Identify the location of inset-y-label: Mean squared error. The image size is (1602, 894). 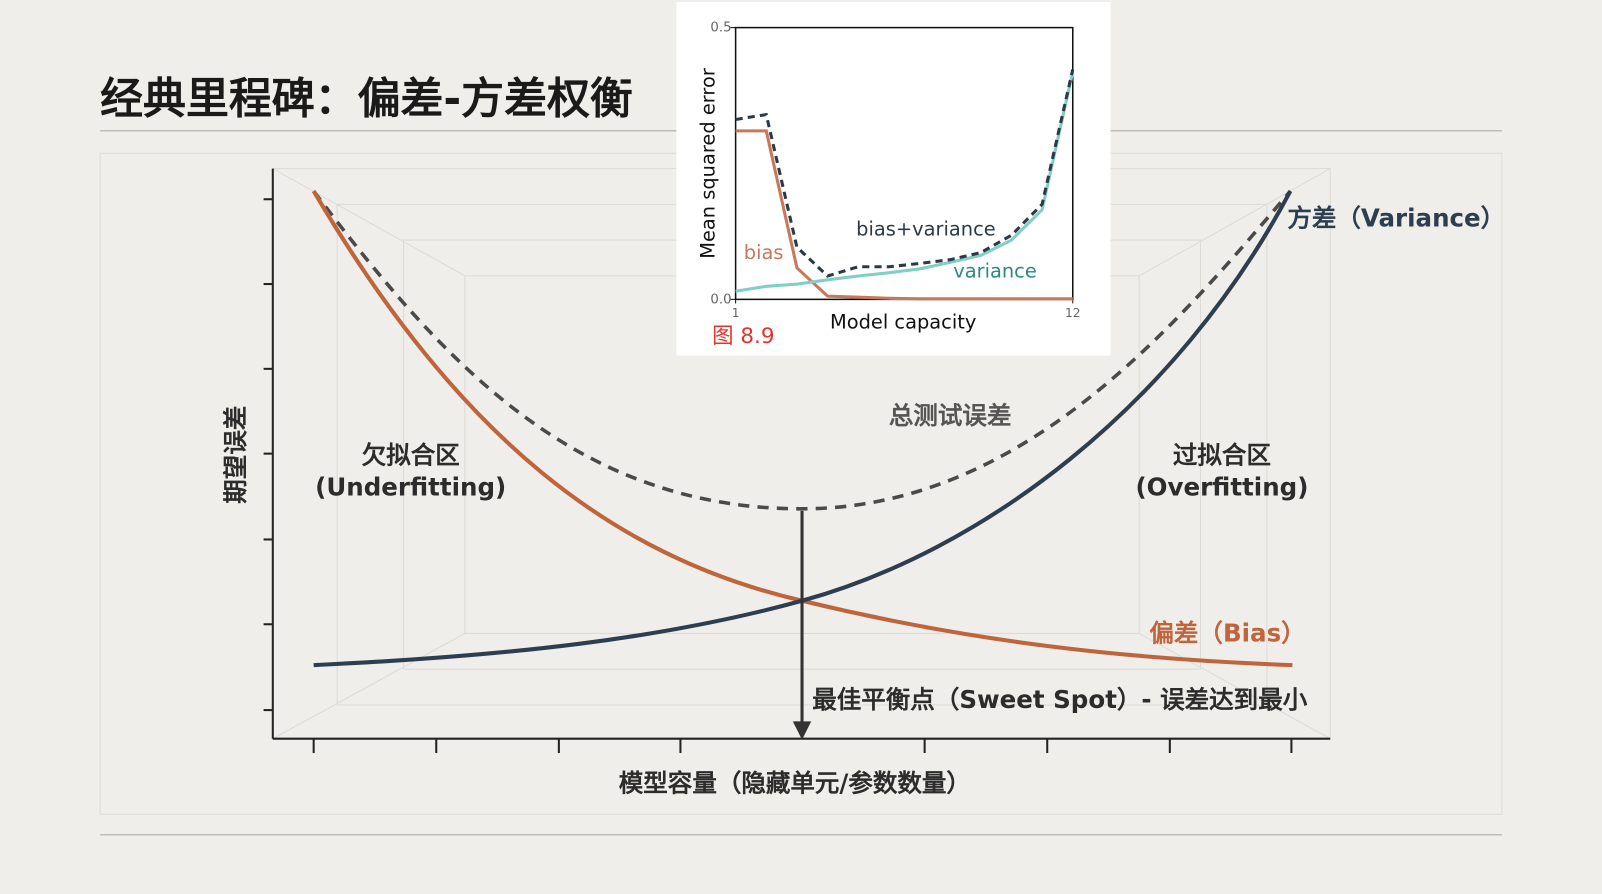
(708, 163).